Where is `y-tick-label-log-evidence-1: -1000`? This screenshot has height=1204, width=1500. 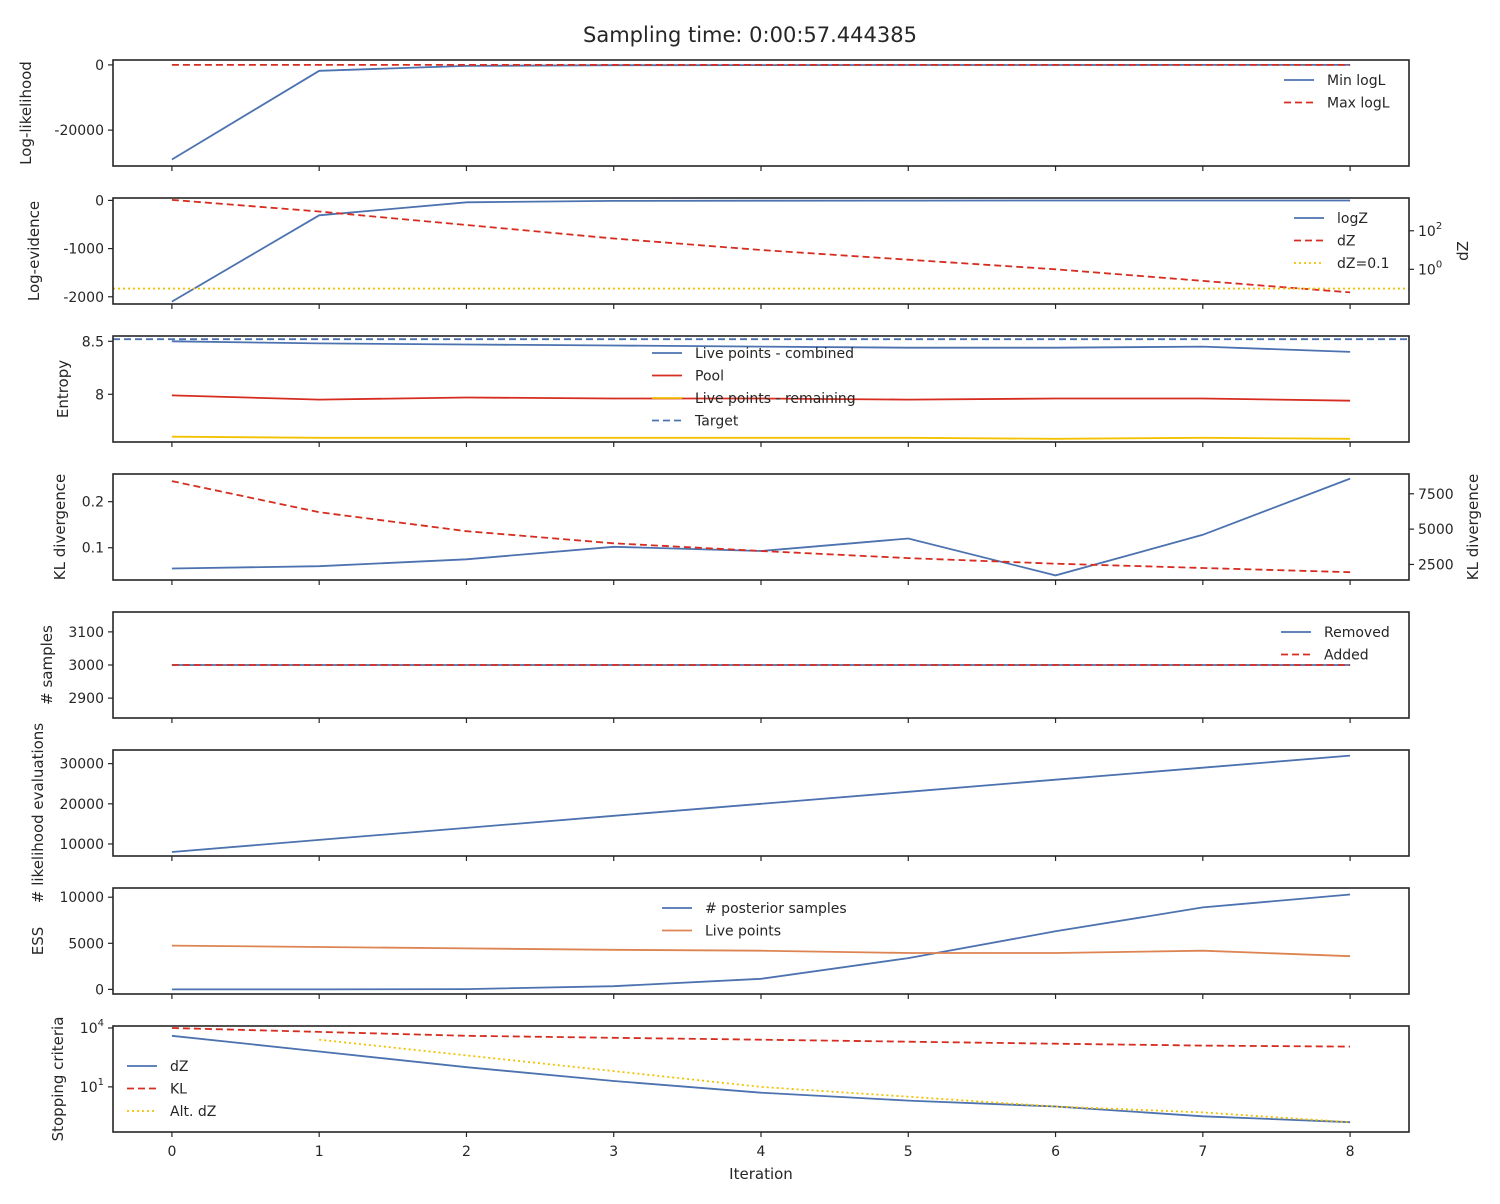
y-tick-label-log-evidence-1: -1000 is located at coordinates (83, 250).